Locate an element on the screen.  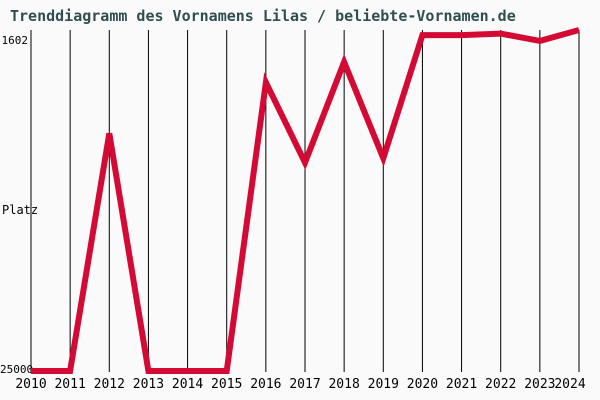
x-axis-label-2010: 2010 is located at coordinates (31, 384).